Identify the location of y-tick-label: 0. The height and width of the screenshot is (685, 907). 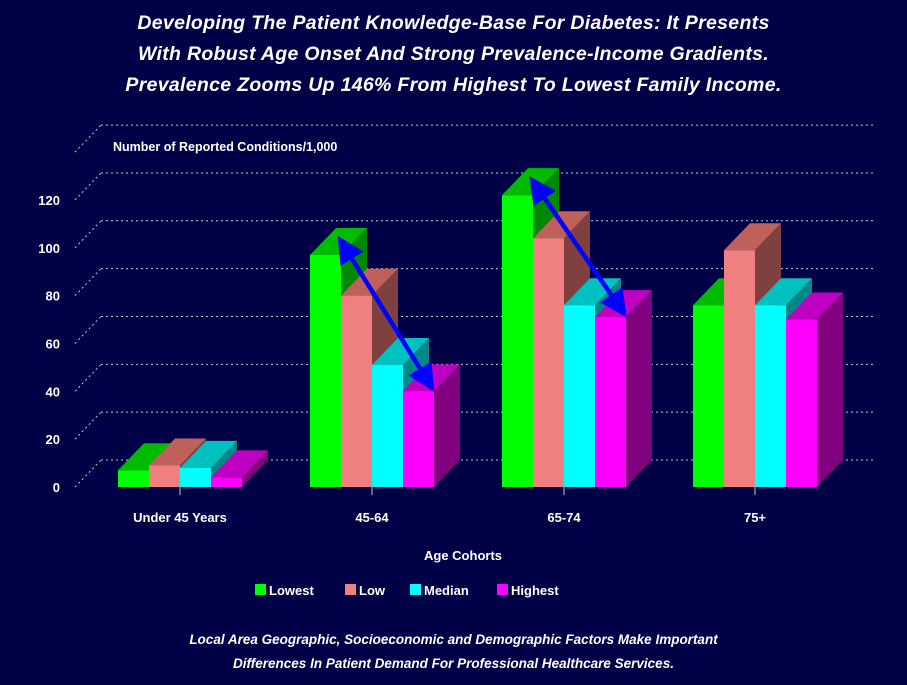
(56, 487).